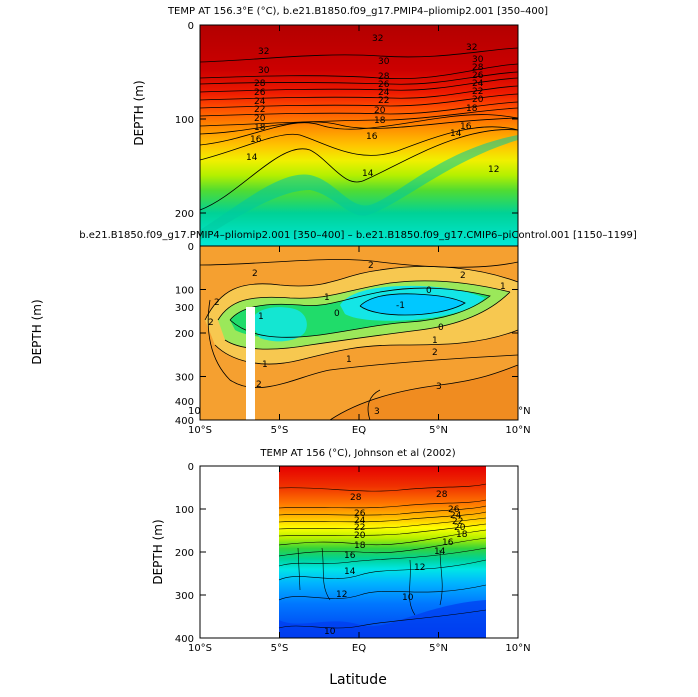 The height and width of the screenshot is (697, 698). What do you see at coordinates (360, 514) in the screenshot?
I see `p3-clab-3: 26` at bounding box center [360, 514].